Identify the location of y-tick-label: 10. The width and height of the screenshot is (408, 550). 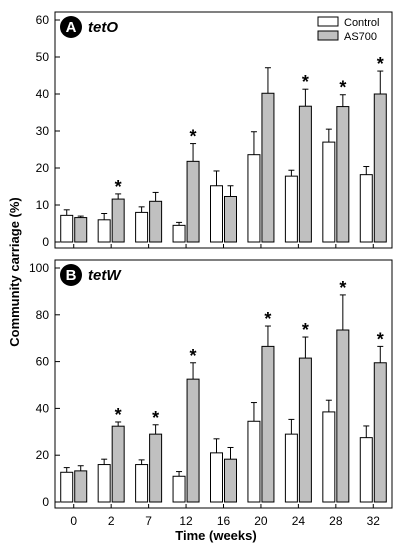
(43, 205).